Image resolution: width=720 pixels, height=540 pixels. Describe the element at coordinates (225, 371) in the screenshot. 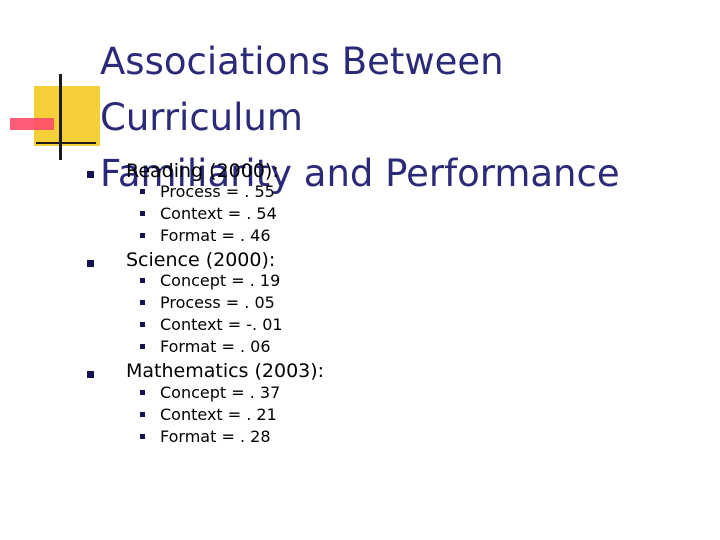

I see `section-heading-mathematics: Mathematics (2003):` at that location.